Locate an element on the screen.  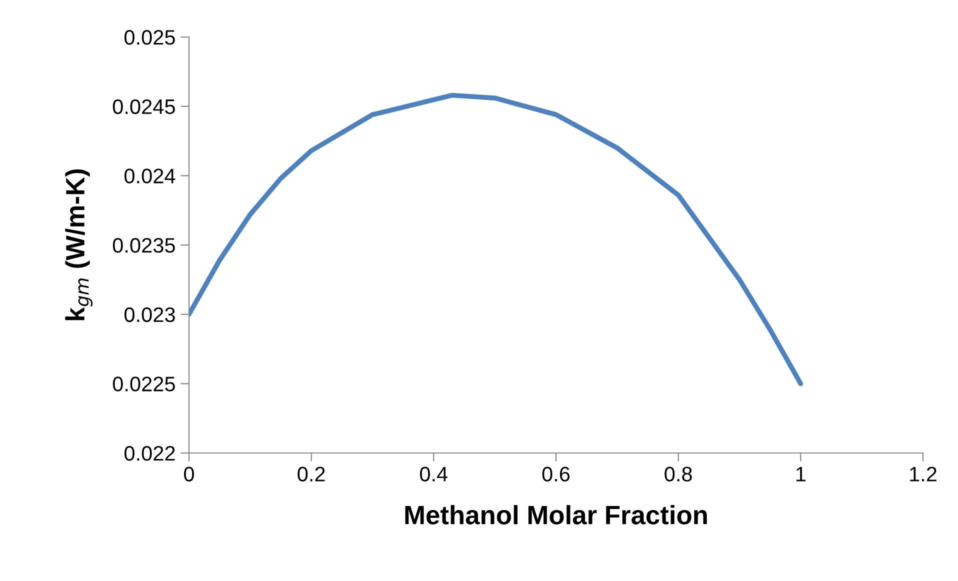
y-tick-label: 0.025 is located at coordinates (149, 37).